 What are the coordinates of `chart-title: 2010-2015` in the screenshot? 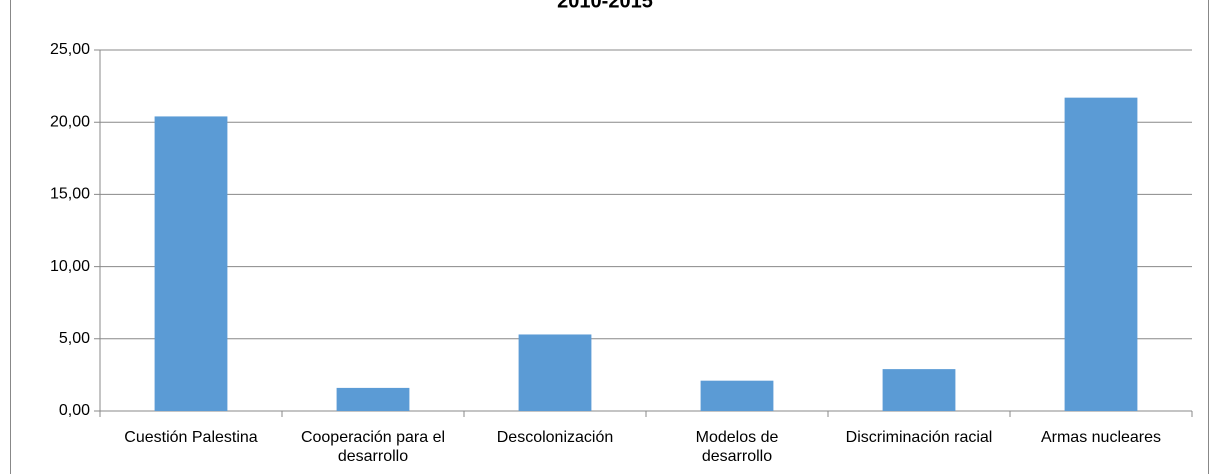 It's located at (605, 6).